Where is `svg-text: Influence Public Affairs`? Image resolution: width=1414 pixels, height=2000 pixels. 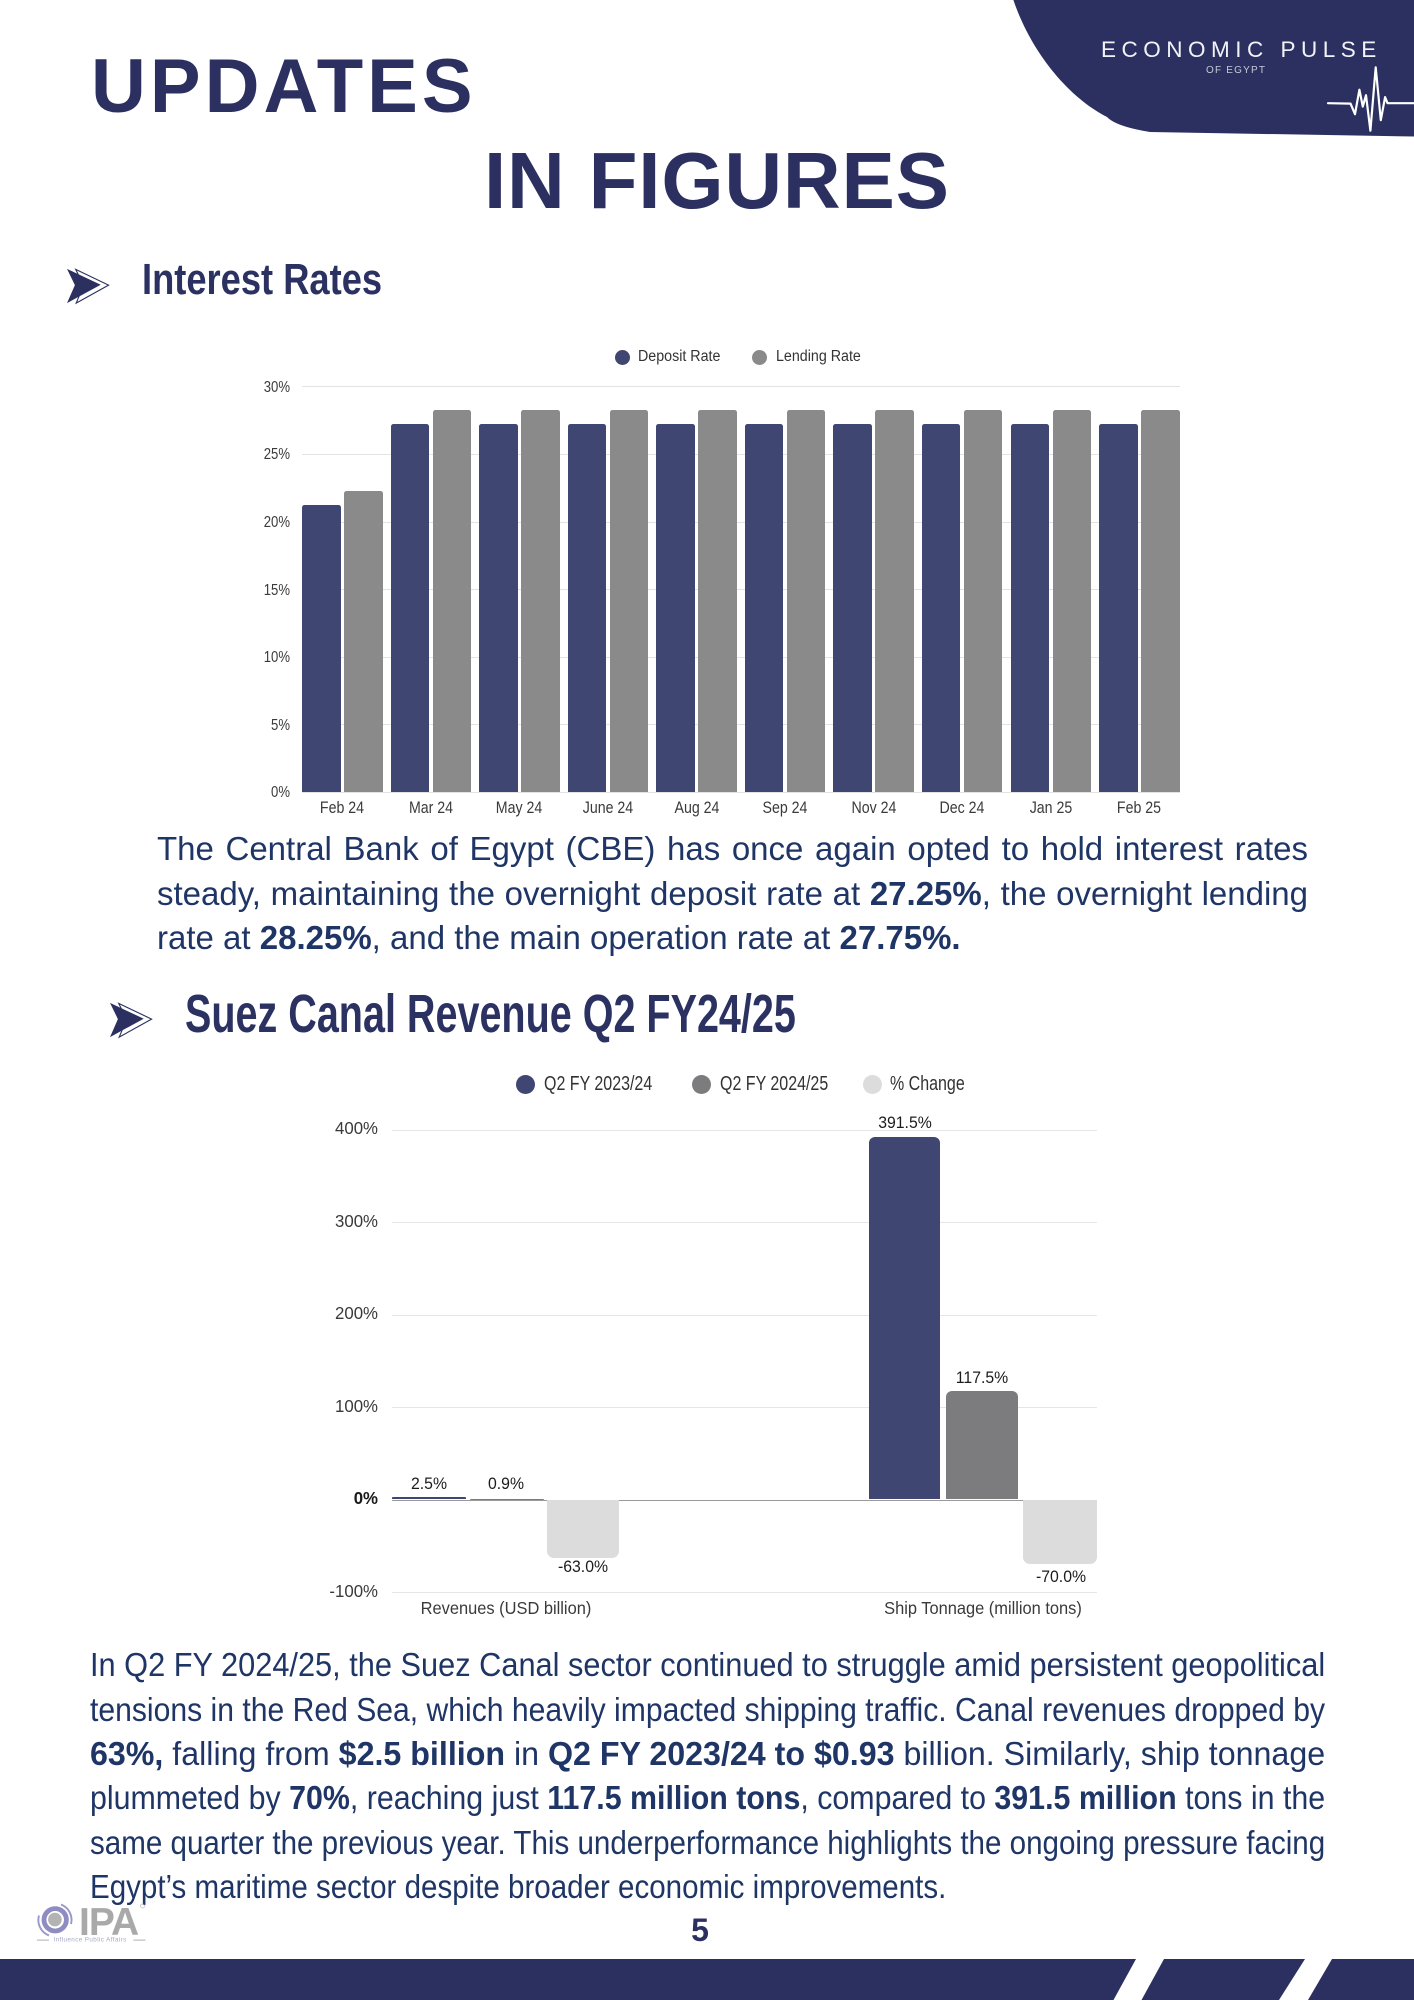
svg-text: Influence Public Affairs is located at coordinates (90, 1940).